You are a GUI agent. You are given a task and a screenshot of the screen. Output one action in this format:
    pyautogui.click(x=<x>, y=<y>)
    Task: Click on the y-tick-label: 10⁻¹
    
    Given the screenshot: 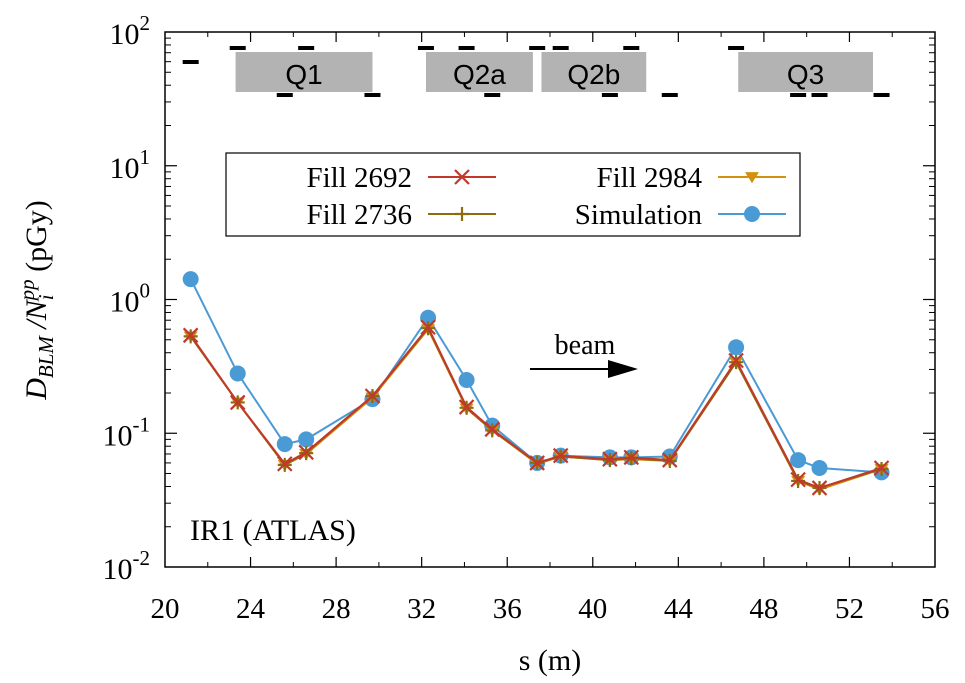 What is the action you would take?
    pyautogui.click(x=127, y=432)
    